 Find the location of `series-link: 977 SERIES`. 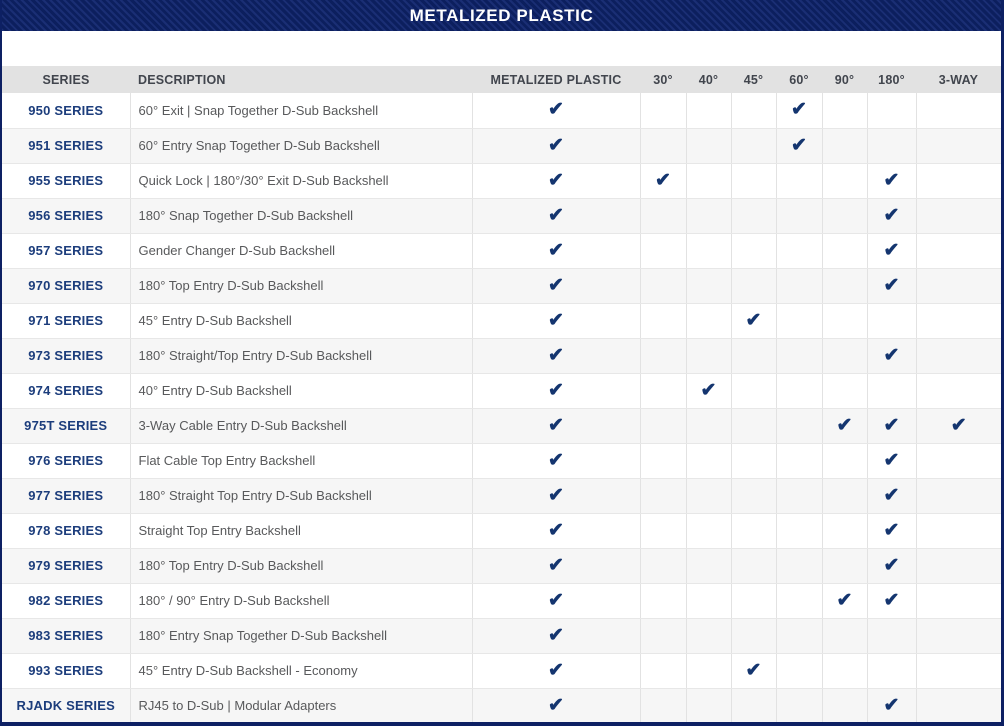

series-link: 977 SERIES is located at coordinates (66, 496).